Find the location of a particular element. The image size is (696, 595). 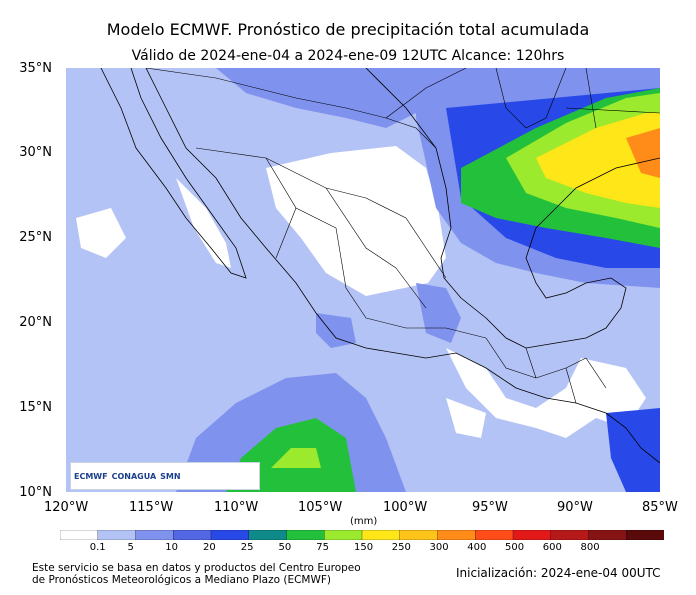

precip-gulf-yellow is located at coordinates (598, 160).